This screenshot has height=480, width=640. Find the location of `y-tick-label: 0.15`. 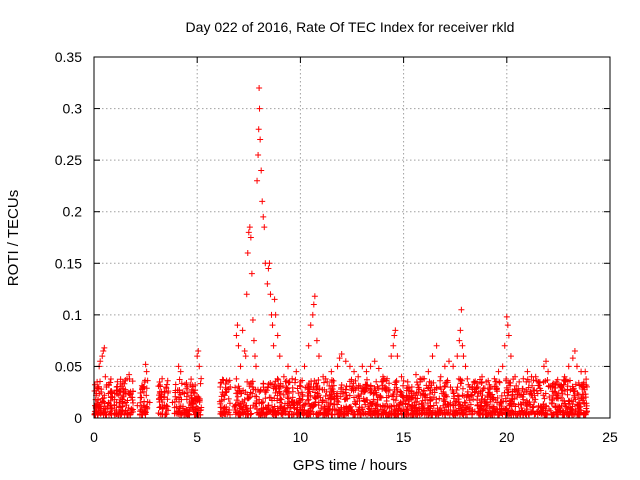

y-tick-label: 0.15 is located at coordinates (68, 263).